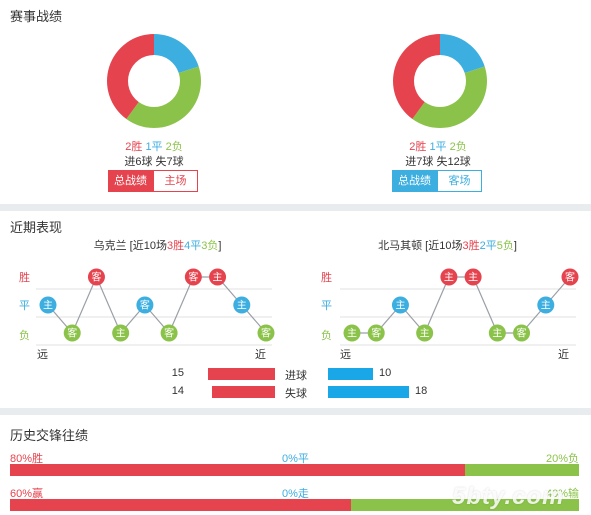  I want to click on history-row2-mid-pct: 0%走, so click(295, 494).